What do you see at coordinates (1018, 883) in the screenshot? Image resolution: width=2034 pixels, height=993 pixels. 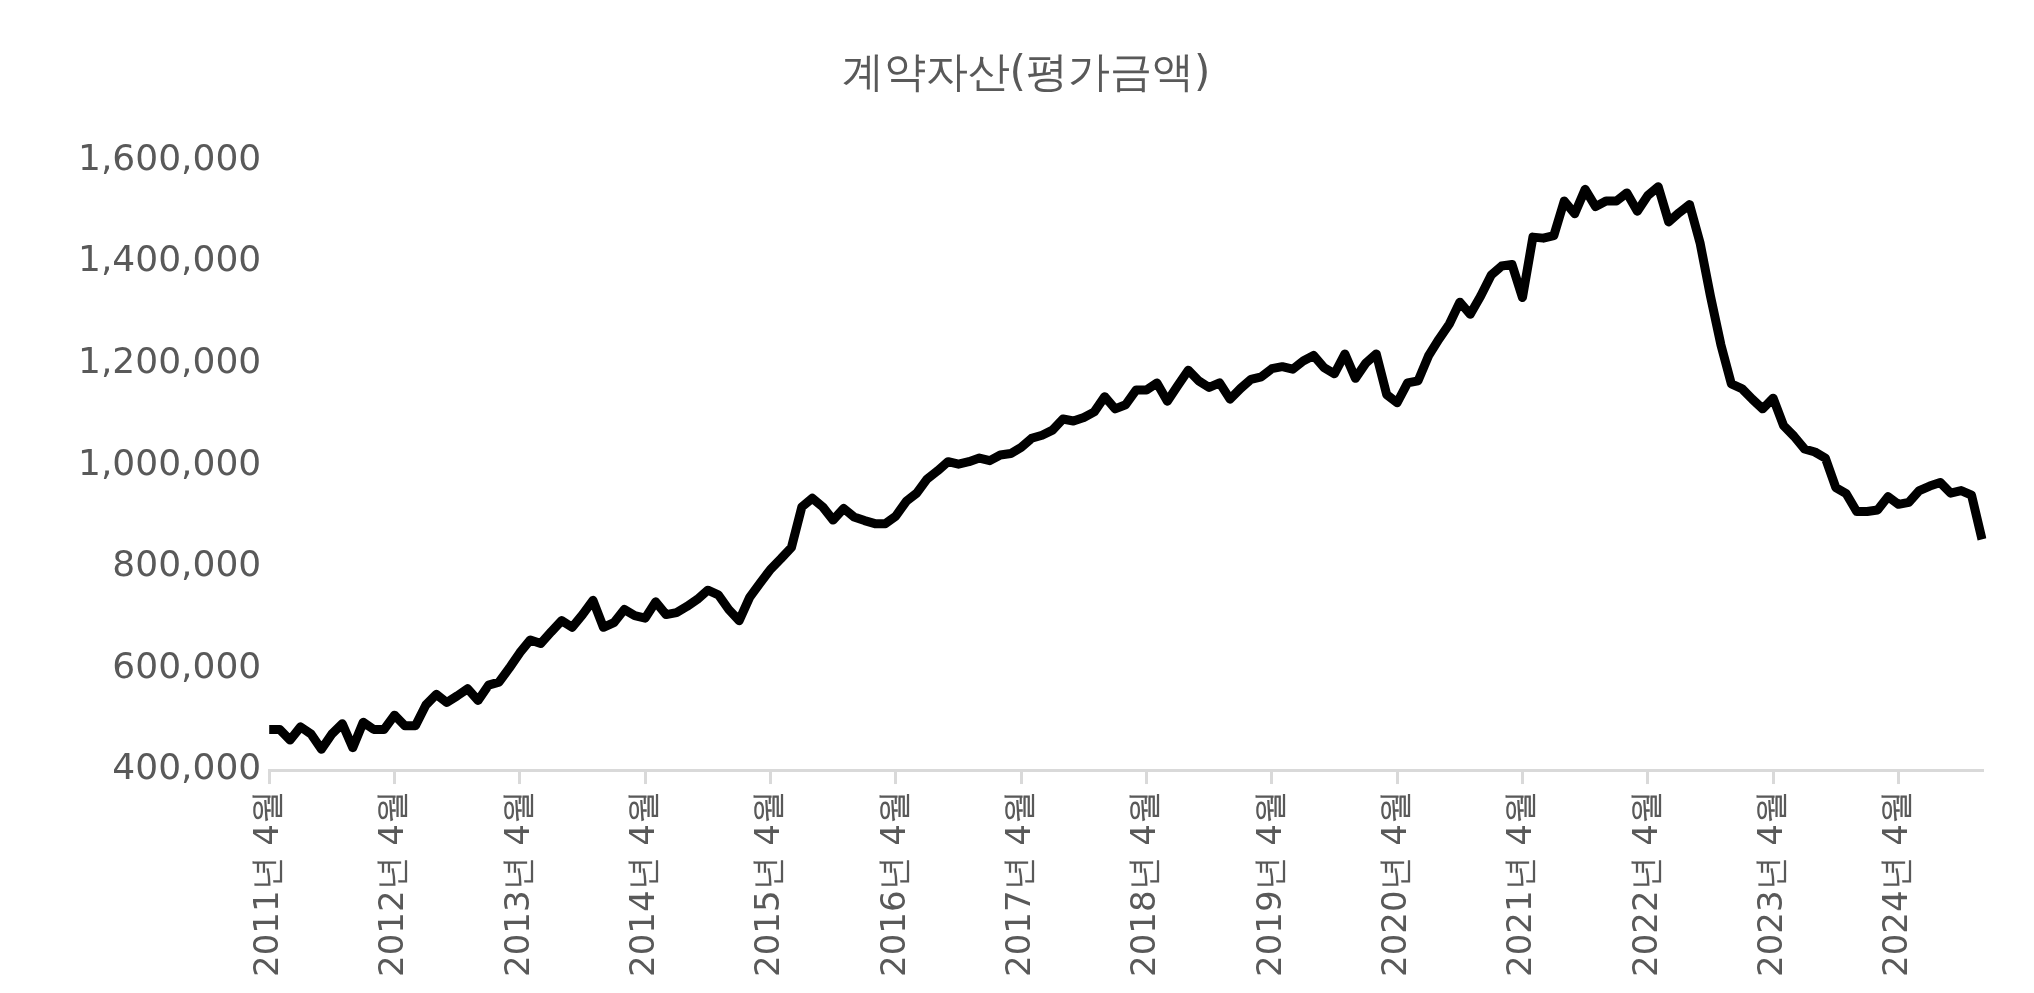 I see `x-tick-label: 2017년 4월` at bounding box center [1018, 883].